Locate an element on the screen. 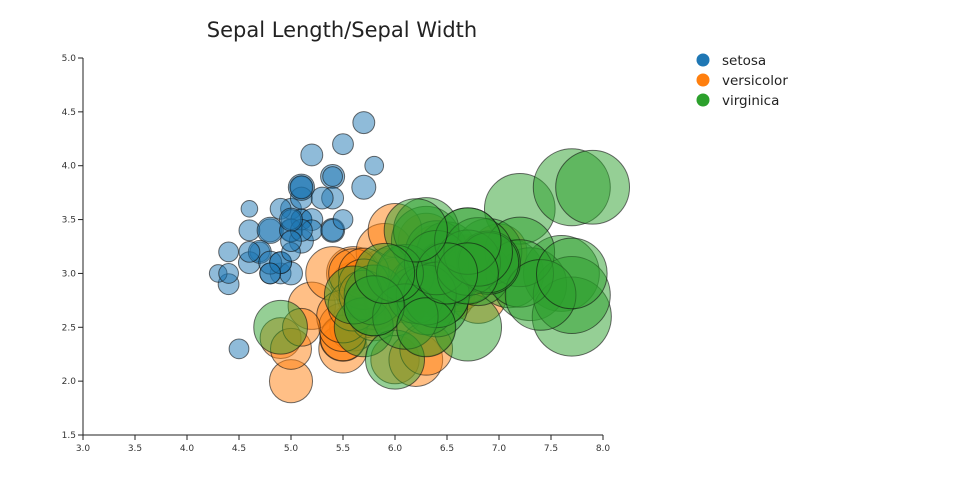 Image resolution: width=960 pixels, height=500 pixels. legend-item-virginica: virginica is located at coordinates (738, 101).